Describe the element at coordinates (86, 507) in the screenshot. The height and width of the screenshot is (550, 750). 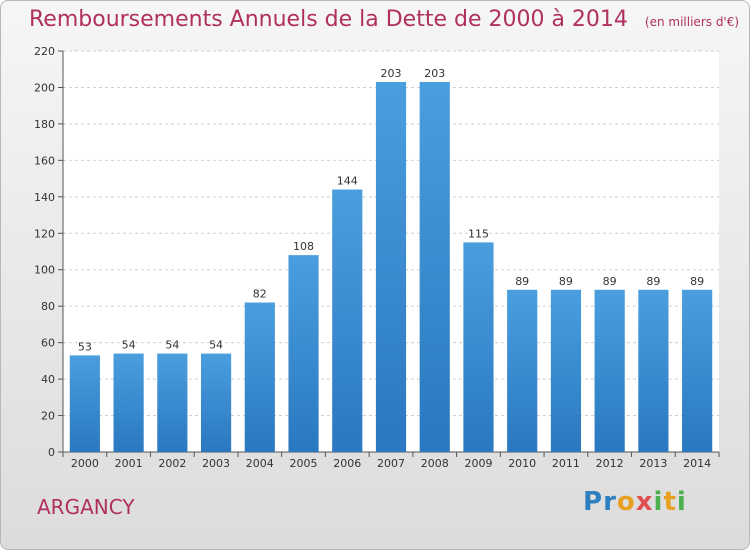
I see `place-name: ARGANCY` at that location.